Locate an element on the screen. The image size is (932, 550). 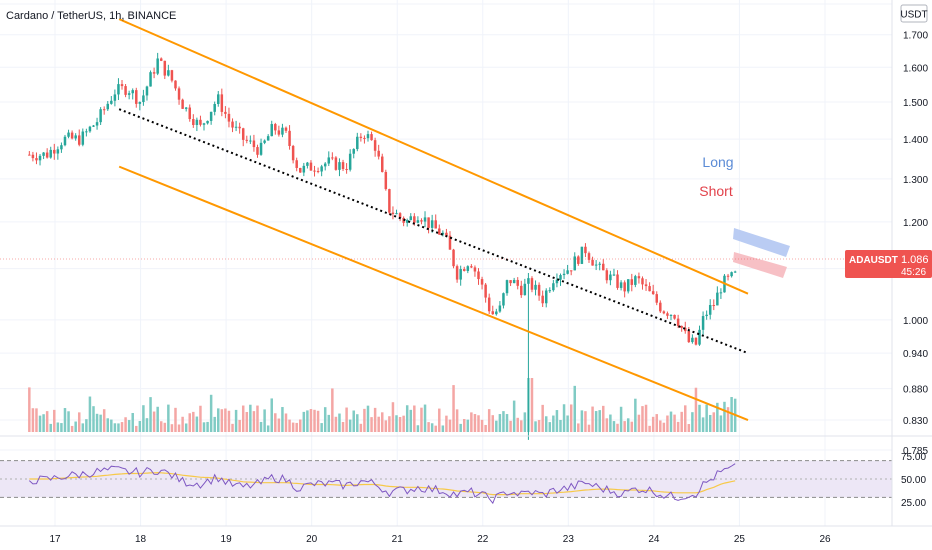
rsi-axis: 75.00 50.00 25.00 is located at coordinates (913, 480).